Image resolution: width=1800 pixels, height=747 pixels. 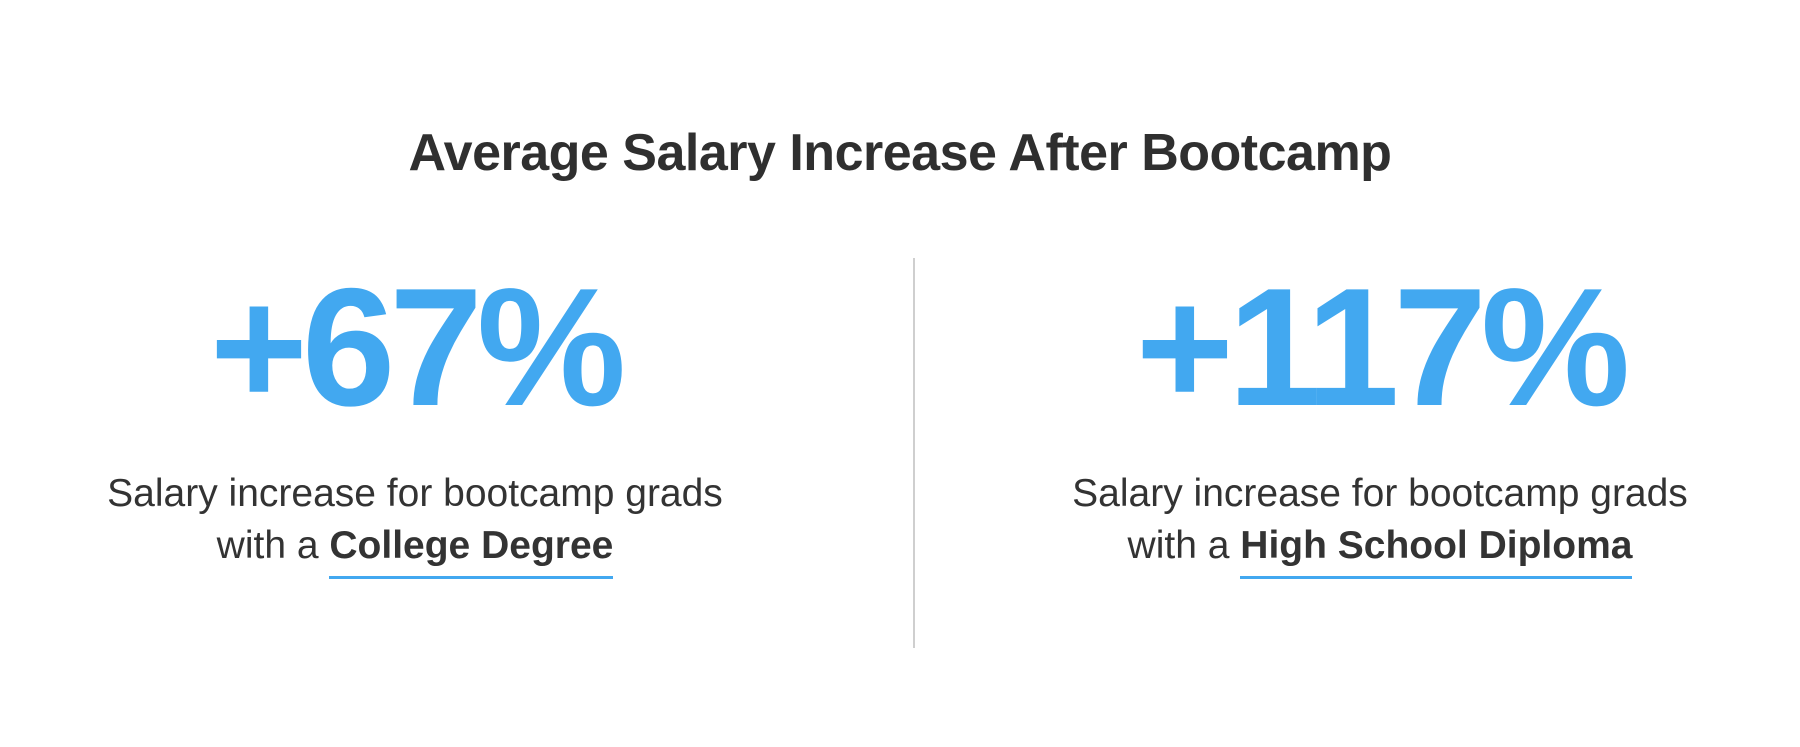 What do you see at coordinates (914, 453) in the screenshot?
I see `column-divider` at bounding box center [914, 453].